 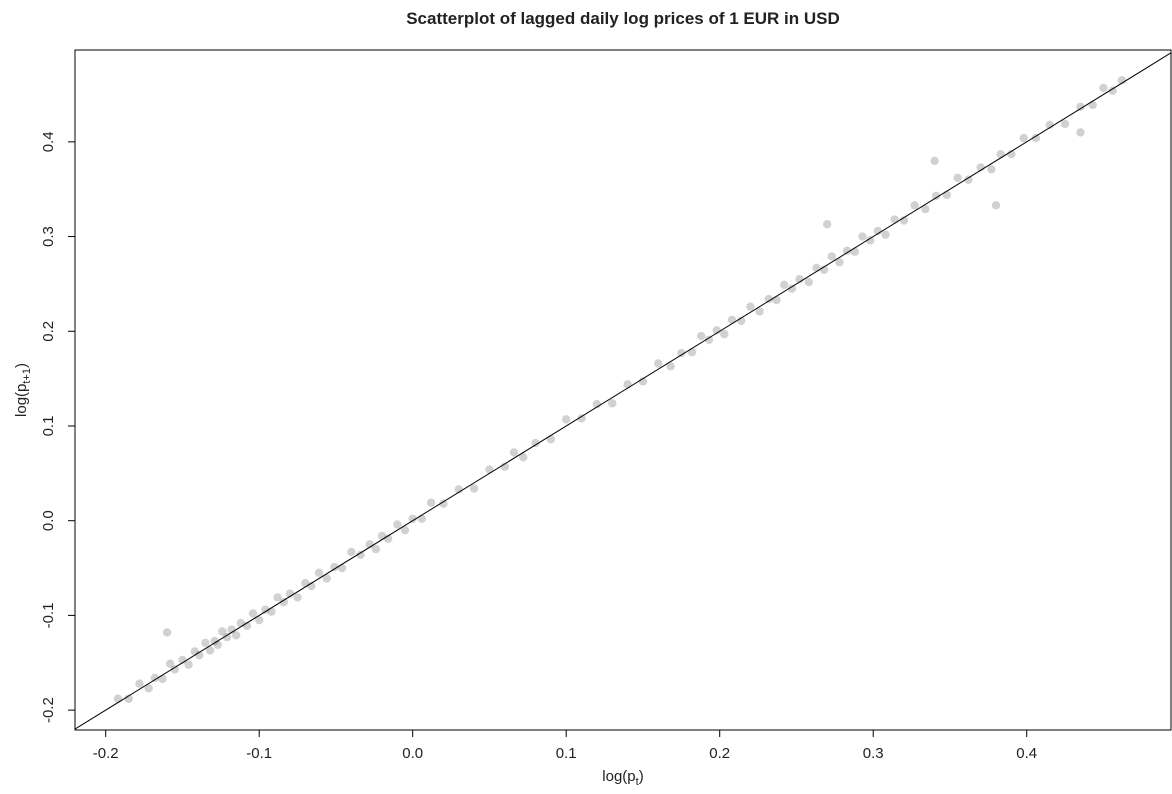 I want to click on x-tick-label: 0.1, so click(x=566, y=753).